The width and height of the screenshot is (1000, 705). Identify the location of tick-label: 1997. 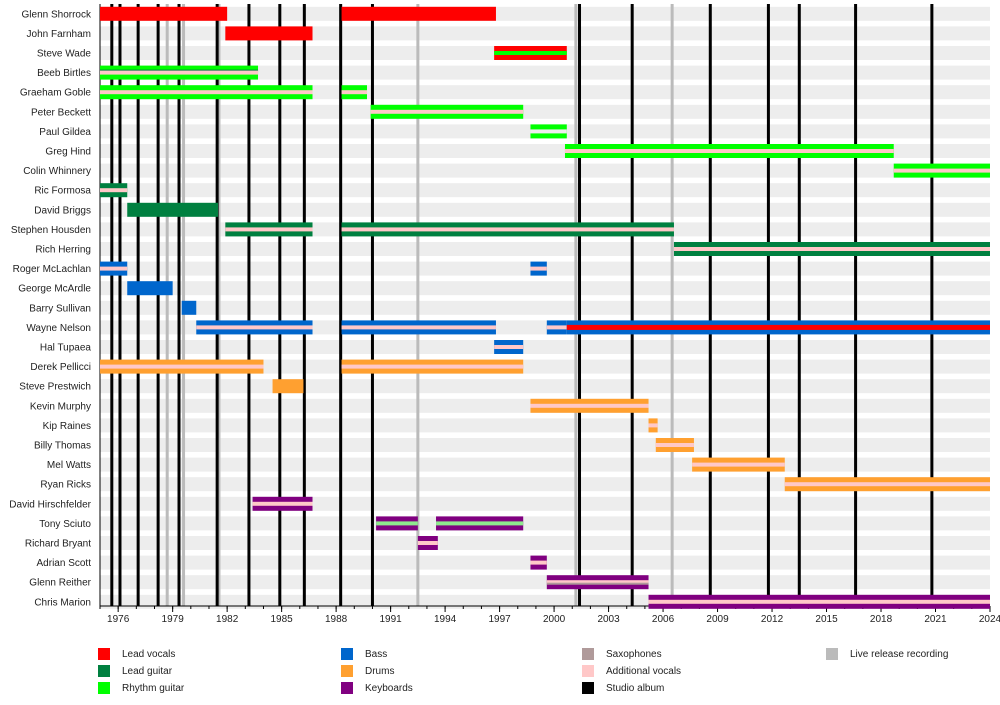
(499, 619).